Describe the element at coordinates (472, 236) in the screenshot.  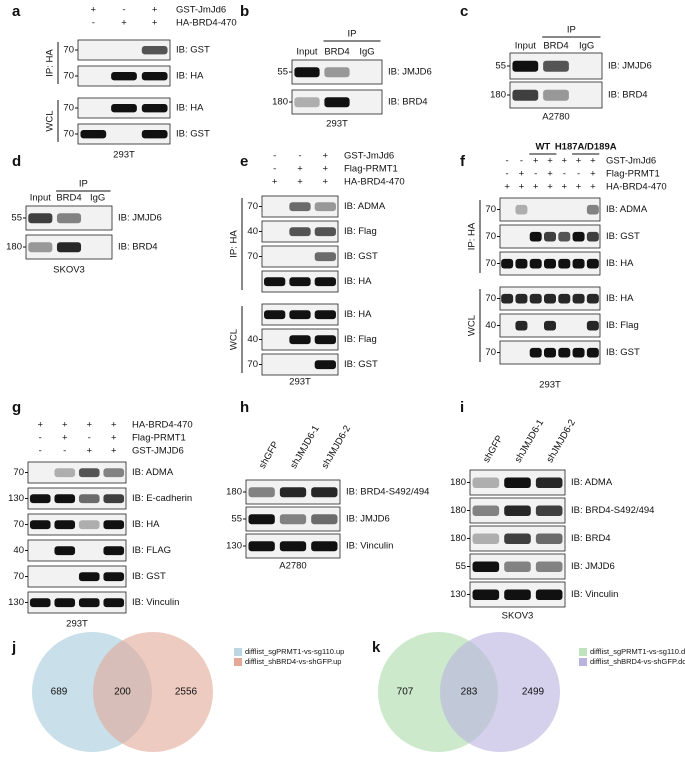
I see `group-label: IP: HA` at that location.